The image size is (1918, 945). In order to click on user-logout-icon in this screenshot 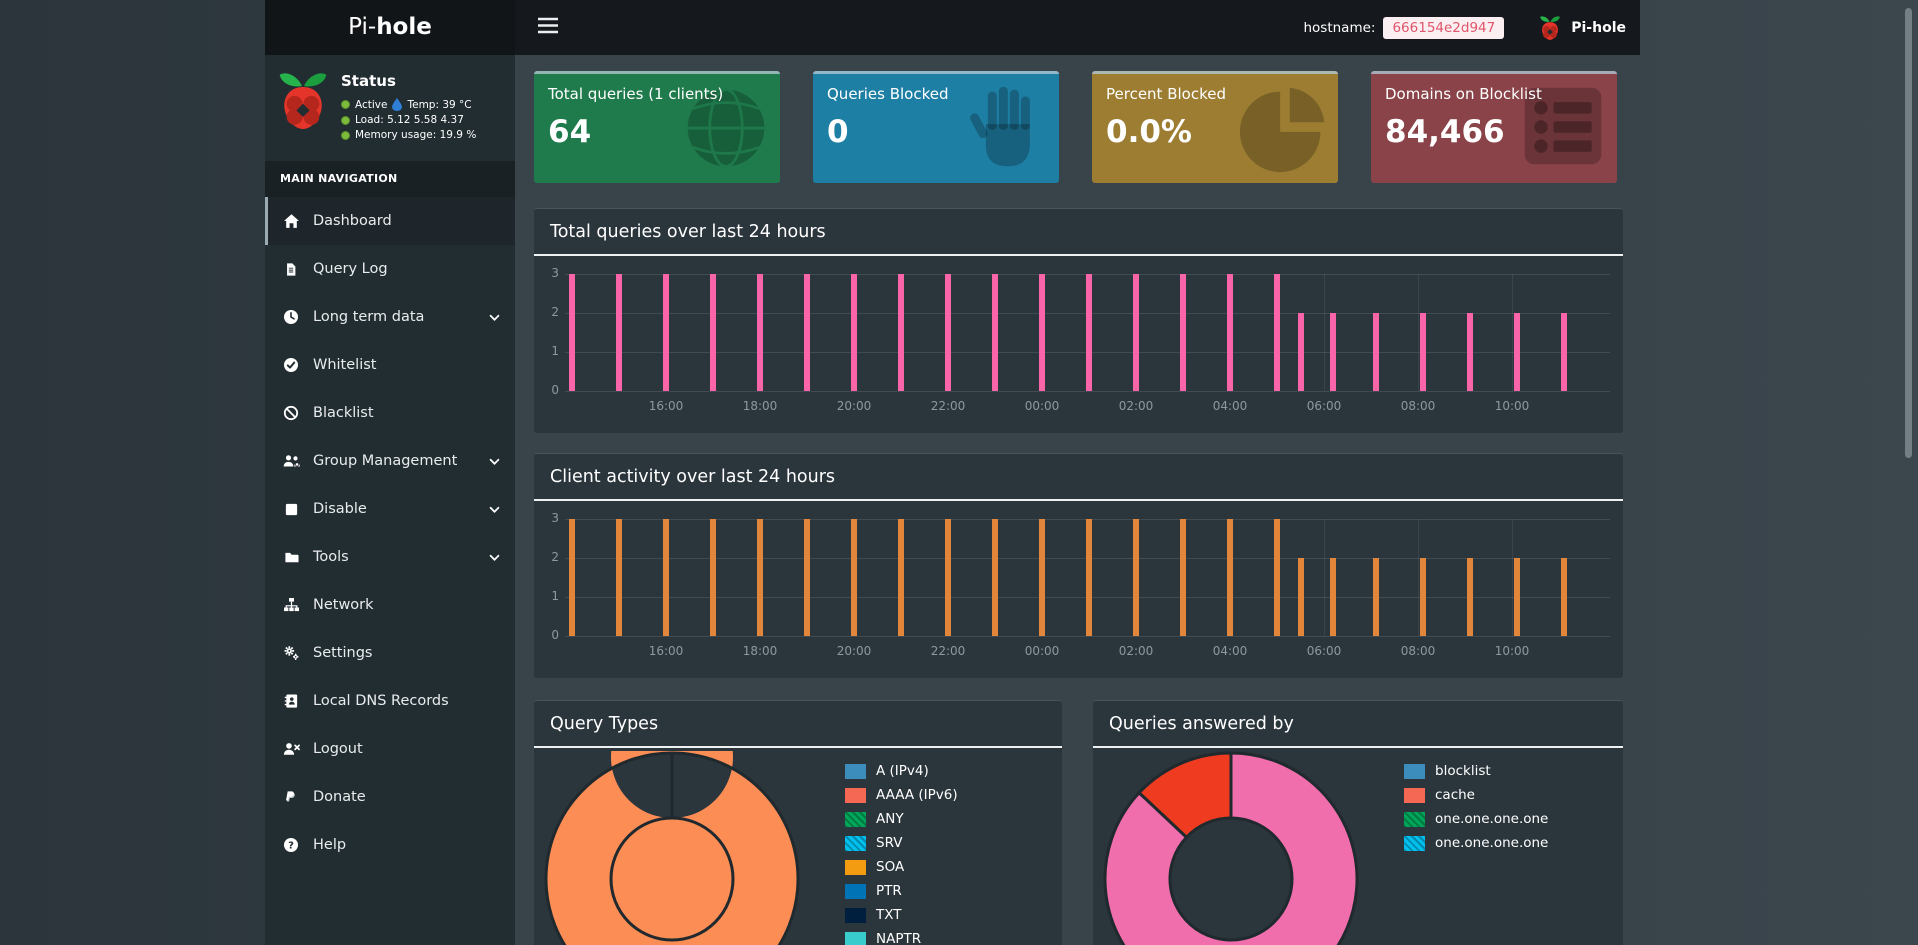, I will do `click(291, 749)`.